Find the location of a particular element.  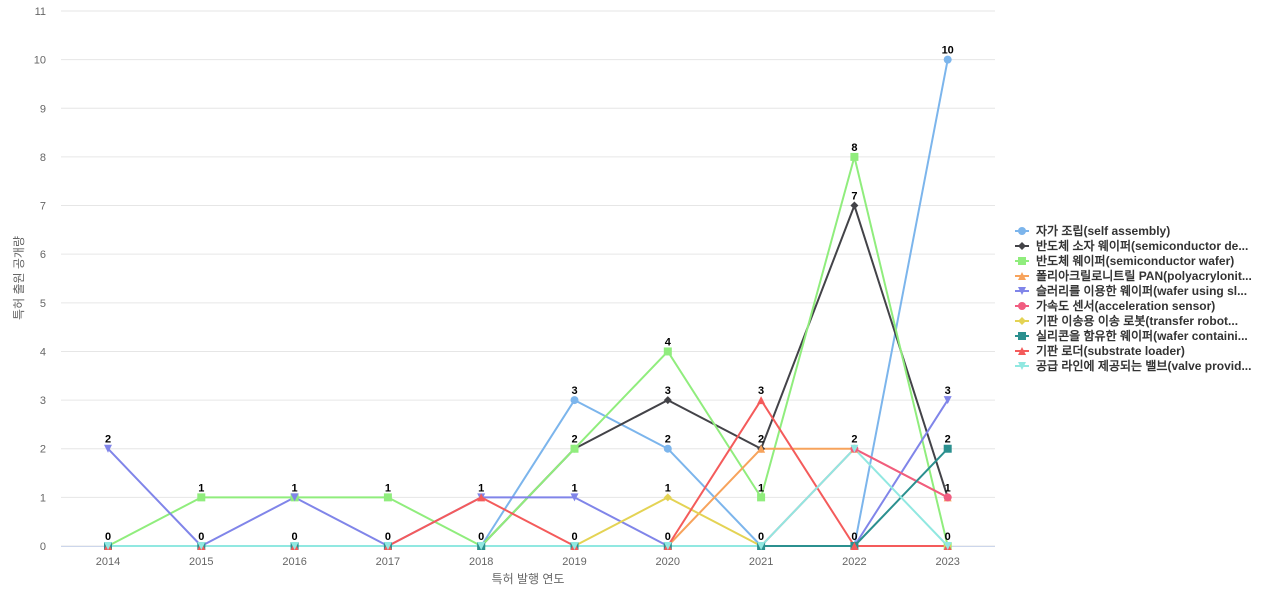

legend-item: 기판 로더(substrate loader) is located at coordinates (1100, 350).